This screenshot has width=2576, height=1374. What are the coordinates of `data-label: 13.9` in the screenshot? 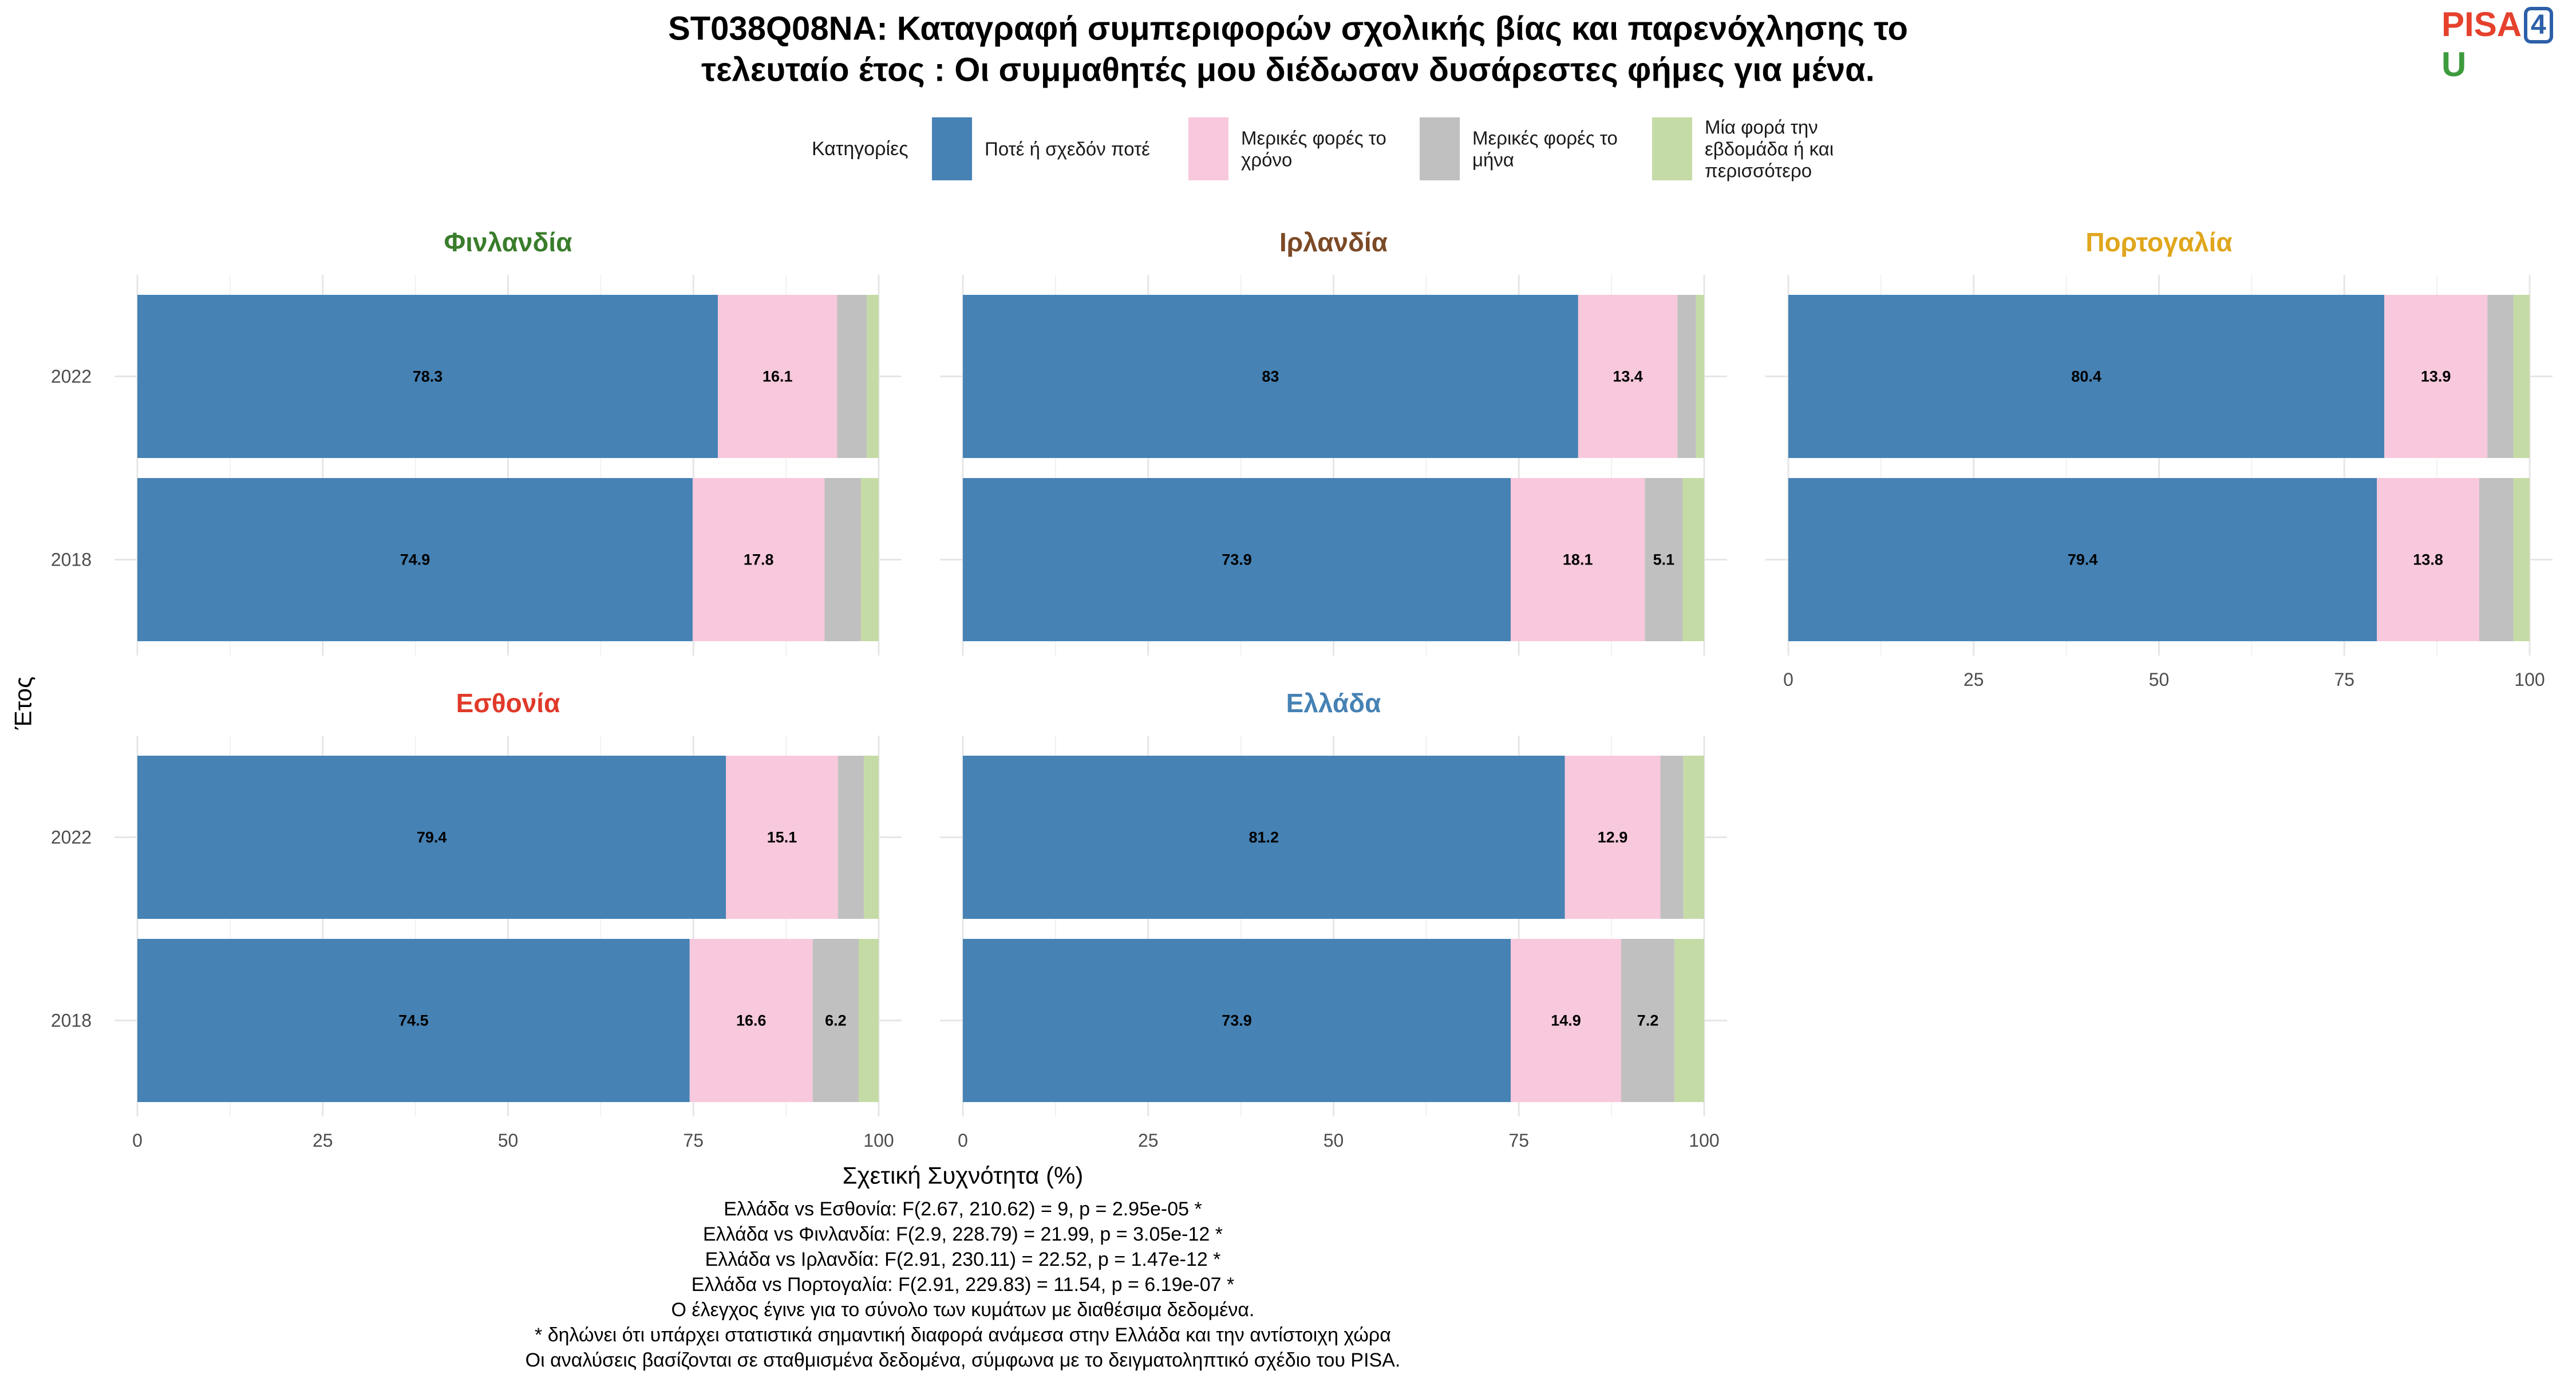 It's located at (2436, 377).